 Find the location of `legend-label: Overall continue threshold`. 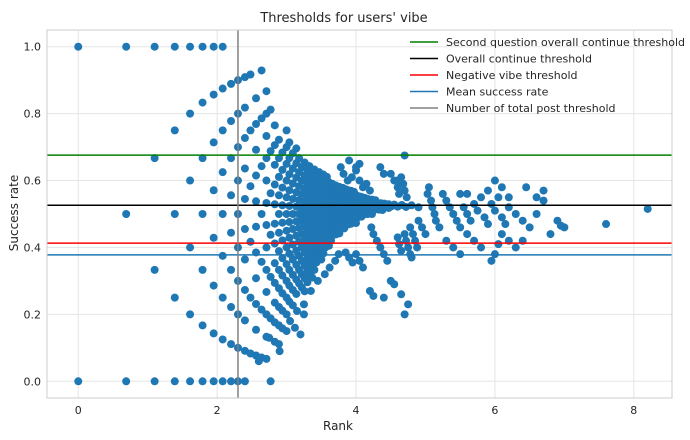

legend-label: Overall continue threshold is located at coordinates (519, 59).